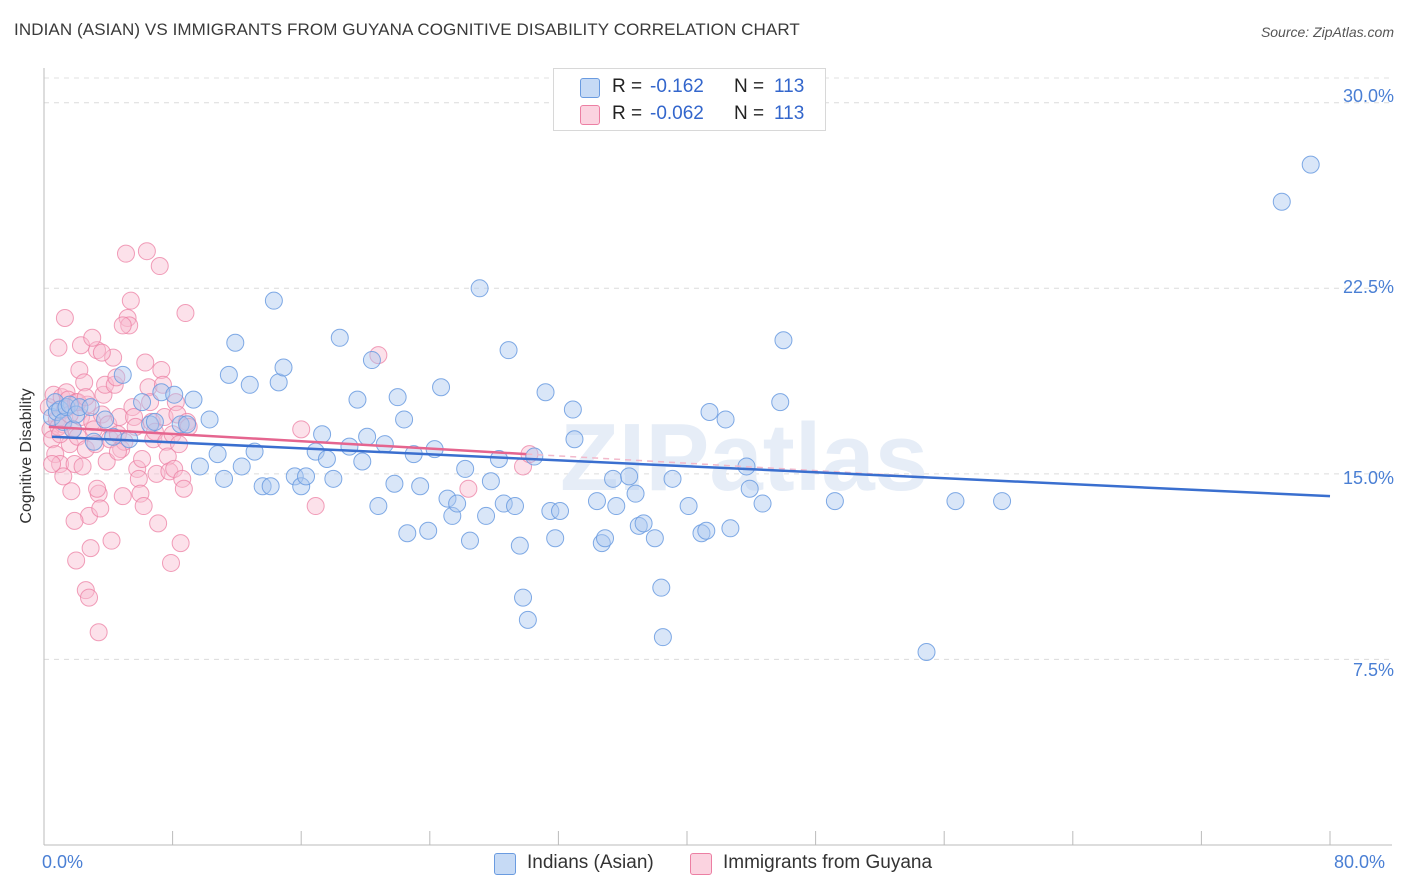 Image resolution: width=1406 pixels, height=892 pixels. What do you see at coordinates (1327, 32) in the screenshot?
I see `source-credit: Source: ZipAtlas.com` at bounding box center [1327, 32].